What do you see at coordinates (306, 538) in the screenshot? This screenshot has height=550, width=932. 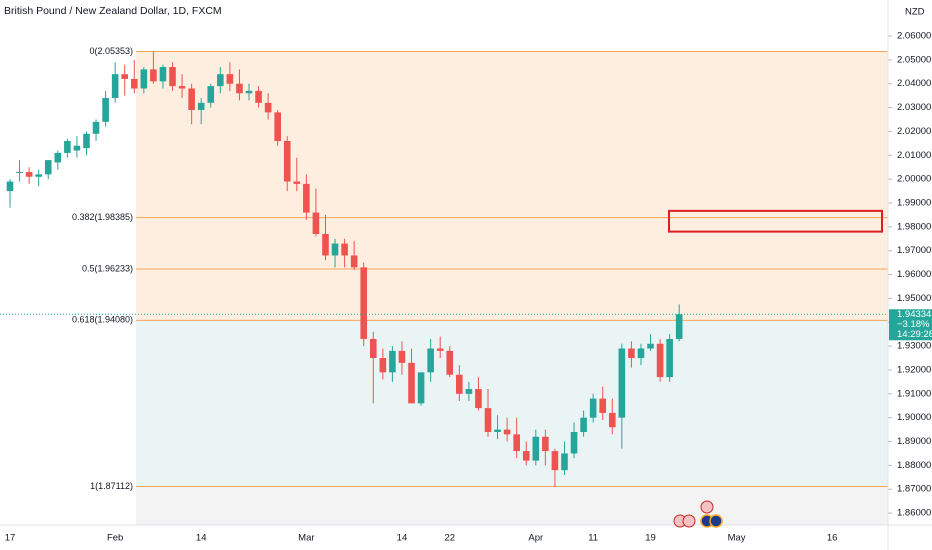 I see `x-tick-label: Mar` at bounding box center [306, 538].